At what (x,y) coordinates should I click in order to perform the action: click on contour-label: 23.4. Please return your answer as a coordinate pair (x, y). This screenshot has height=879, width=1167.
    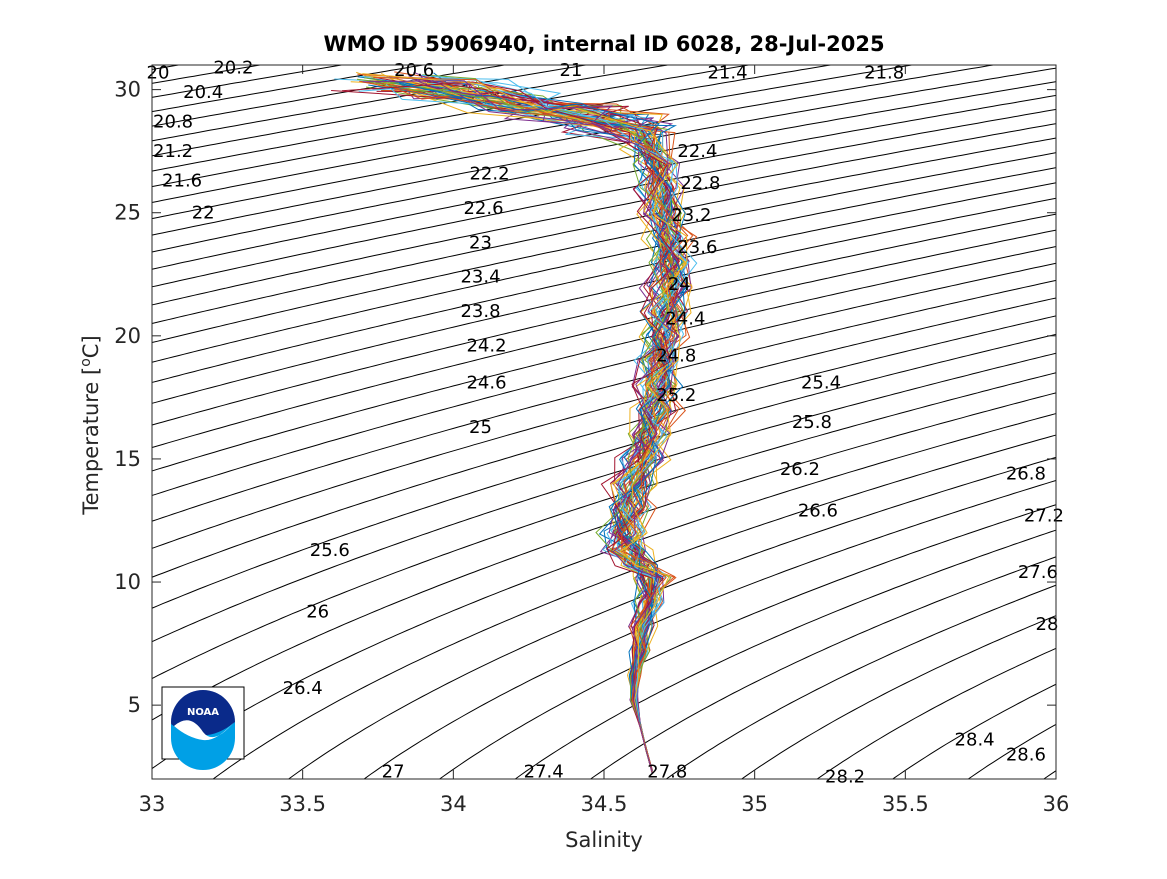
    Looking at the image, I should click on (480, 277).